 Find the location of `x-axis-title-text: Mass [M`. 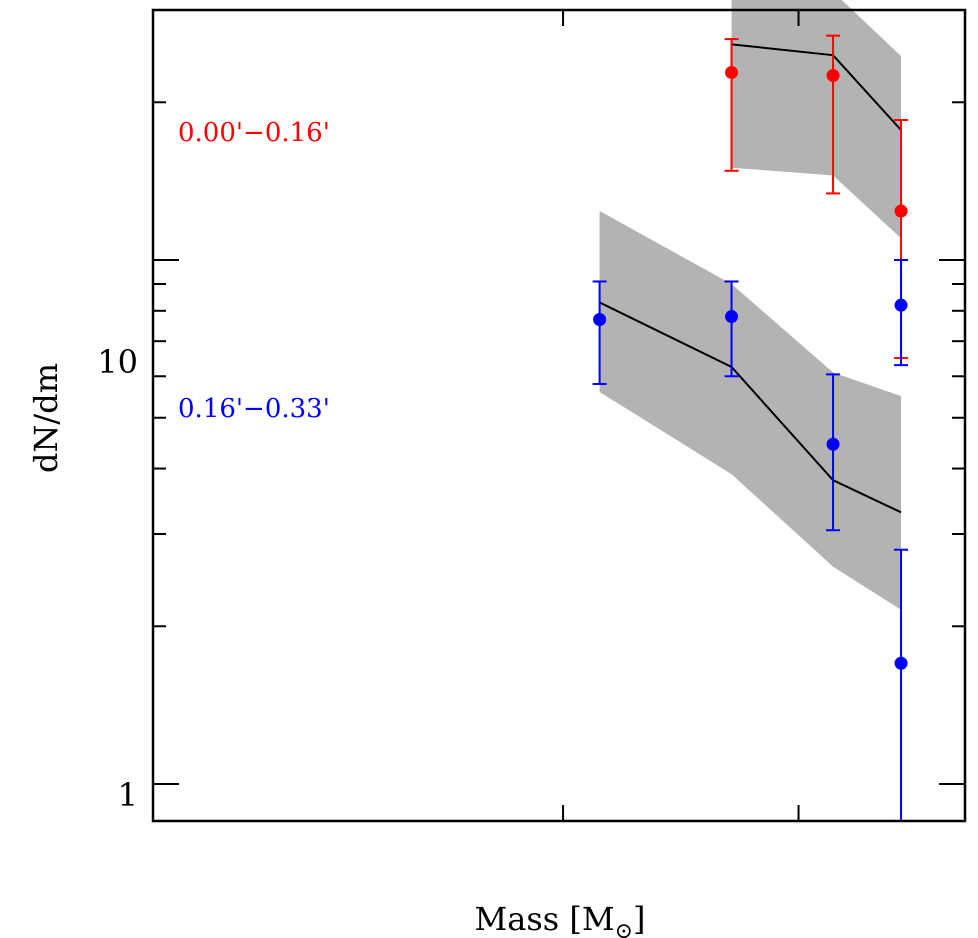

x-axis-title-text: Mass [M is located at coordinates (544, 919).